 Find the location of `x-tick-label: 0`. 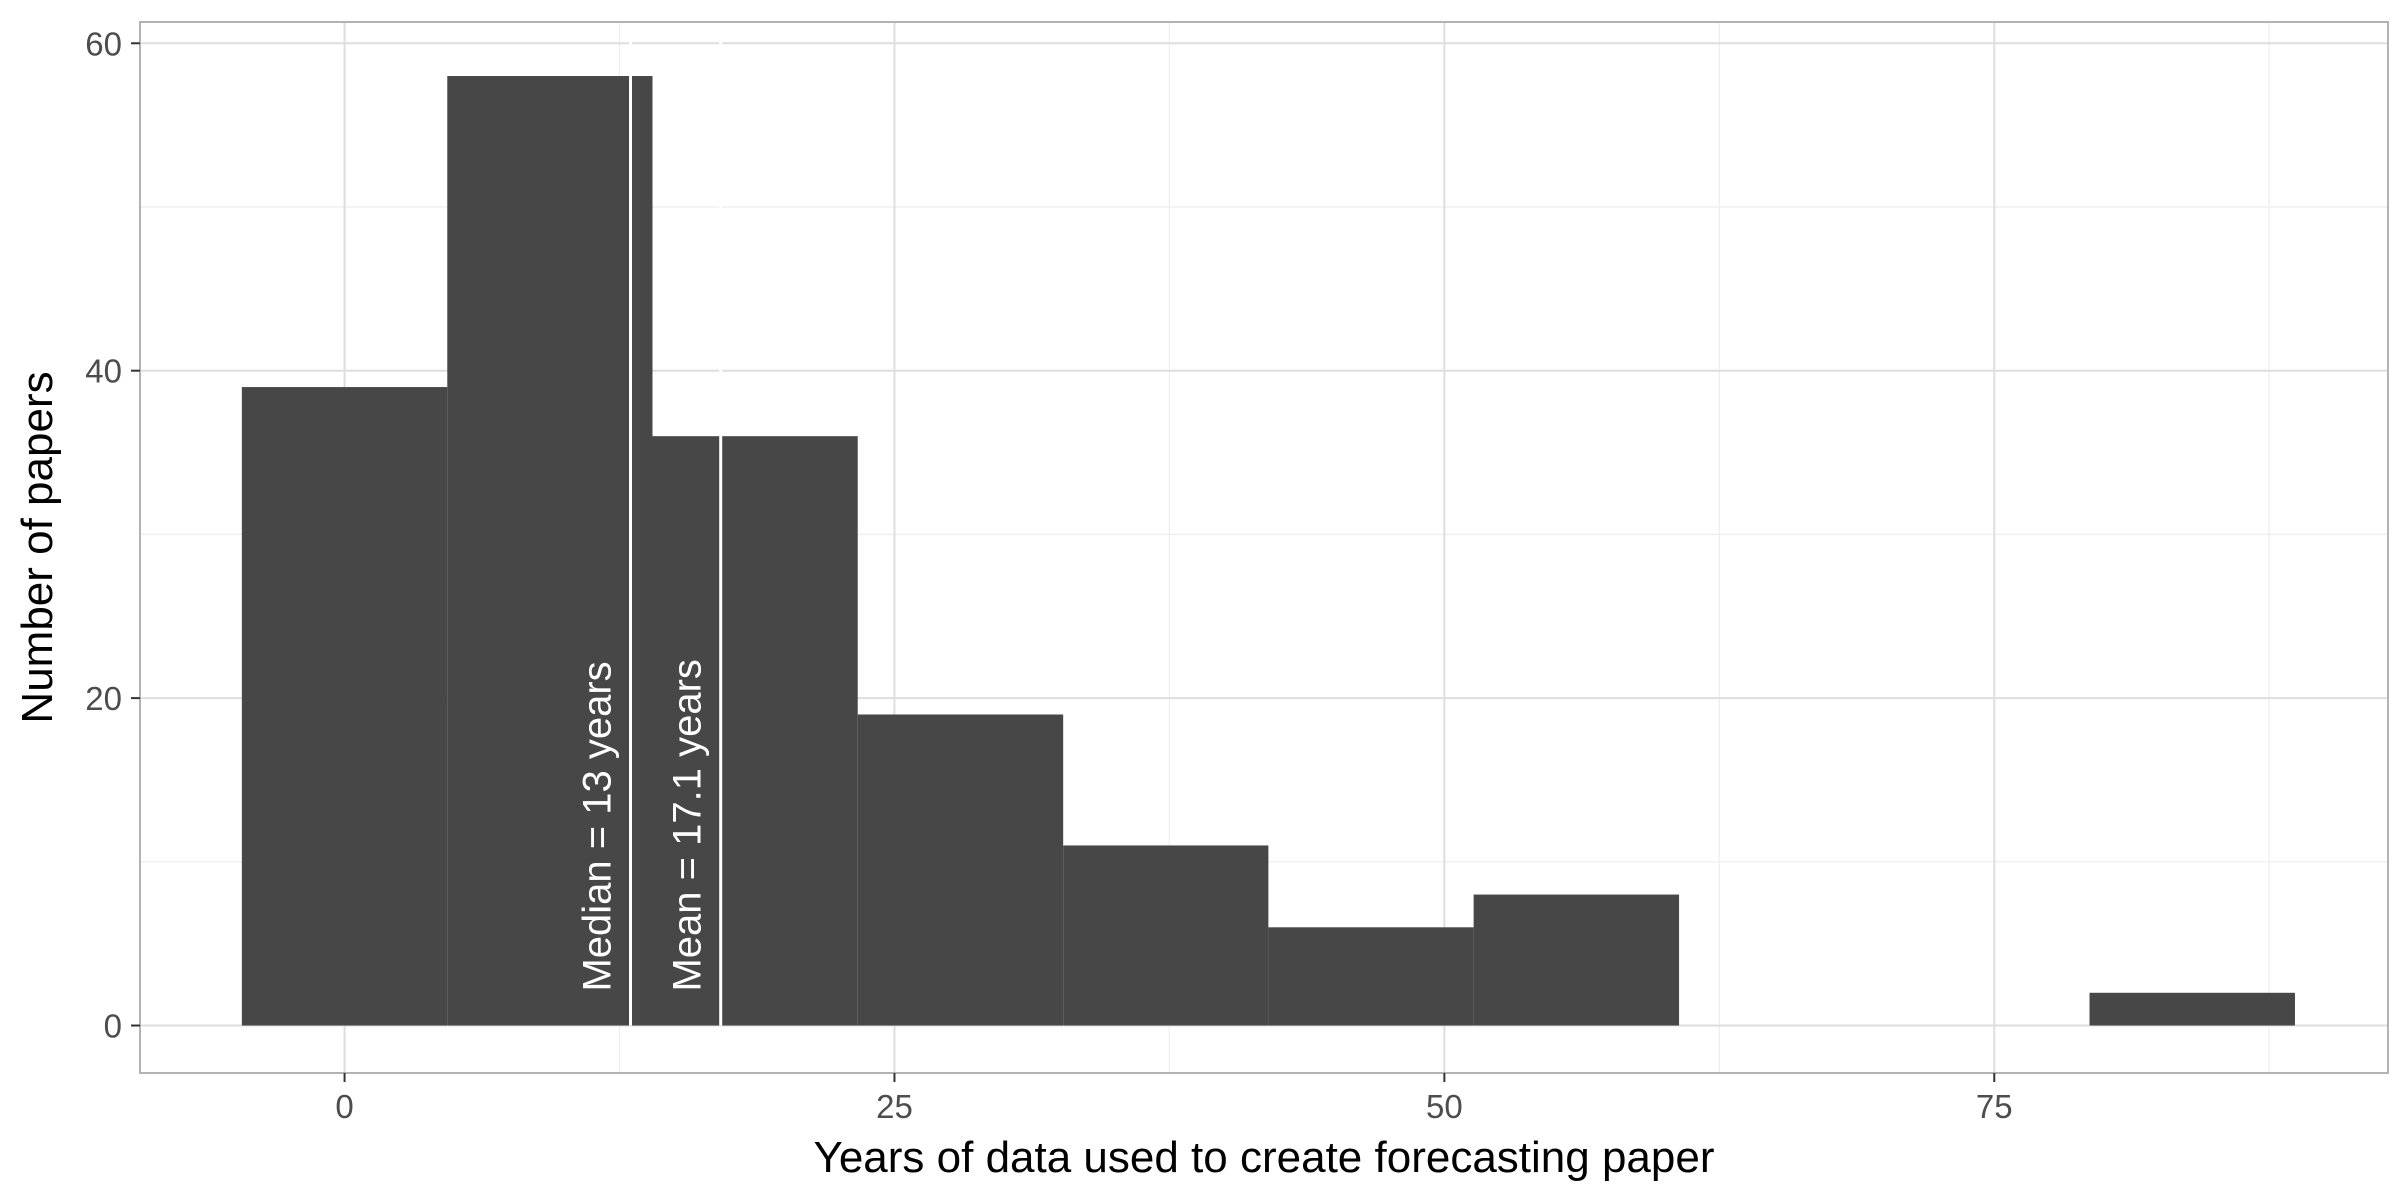

x-tick-label: 0 is located at coordinates (344, 1106).